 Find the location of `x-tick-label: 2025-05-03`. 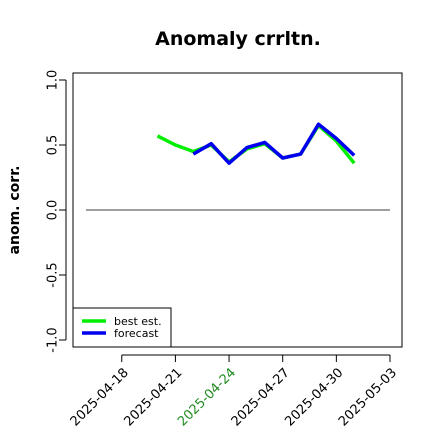

x-tick-label: 2025-05-03 is located at coordinates (368, 397).